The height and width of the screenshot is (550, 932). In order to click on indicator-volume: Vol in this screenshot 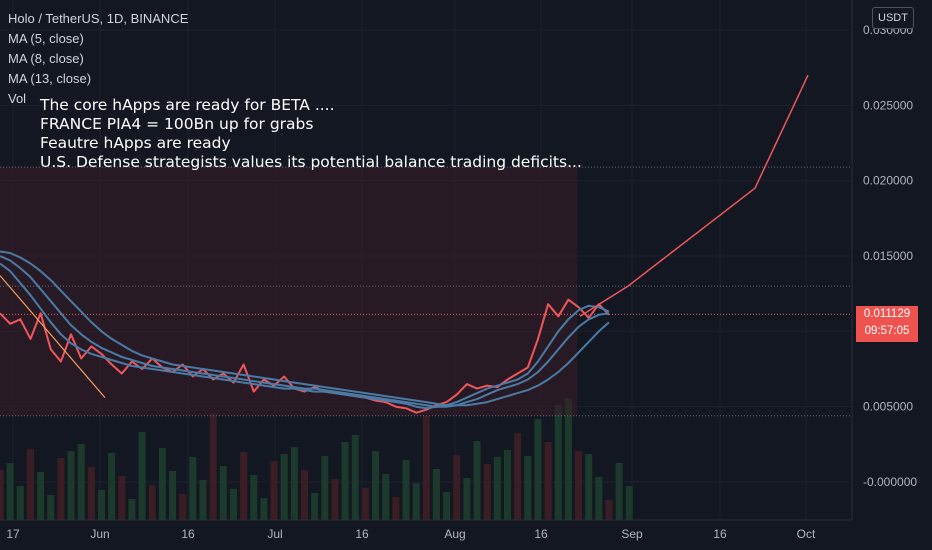, I will do `click(17, 98)`.